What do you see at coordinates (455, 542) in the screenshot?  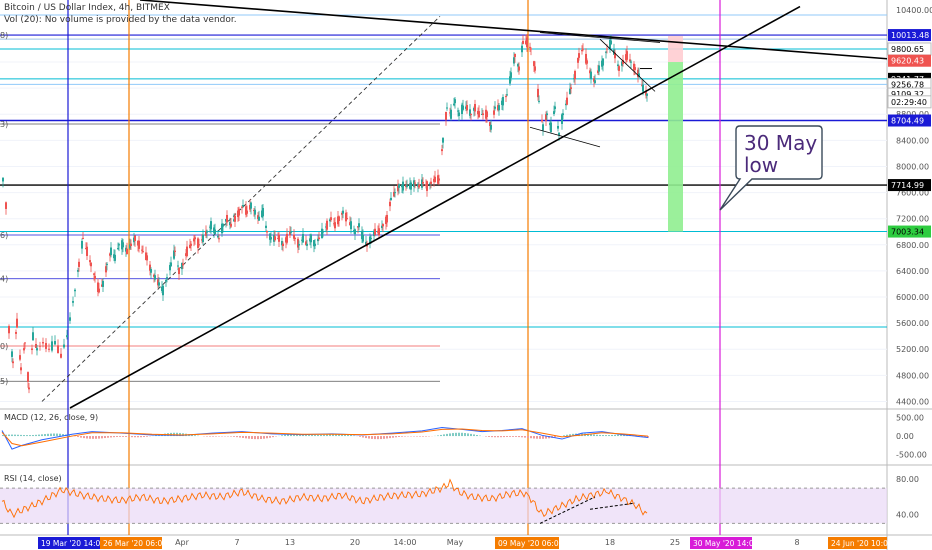 I see `time-tick-label: May` at bounding box center [455, 542].